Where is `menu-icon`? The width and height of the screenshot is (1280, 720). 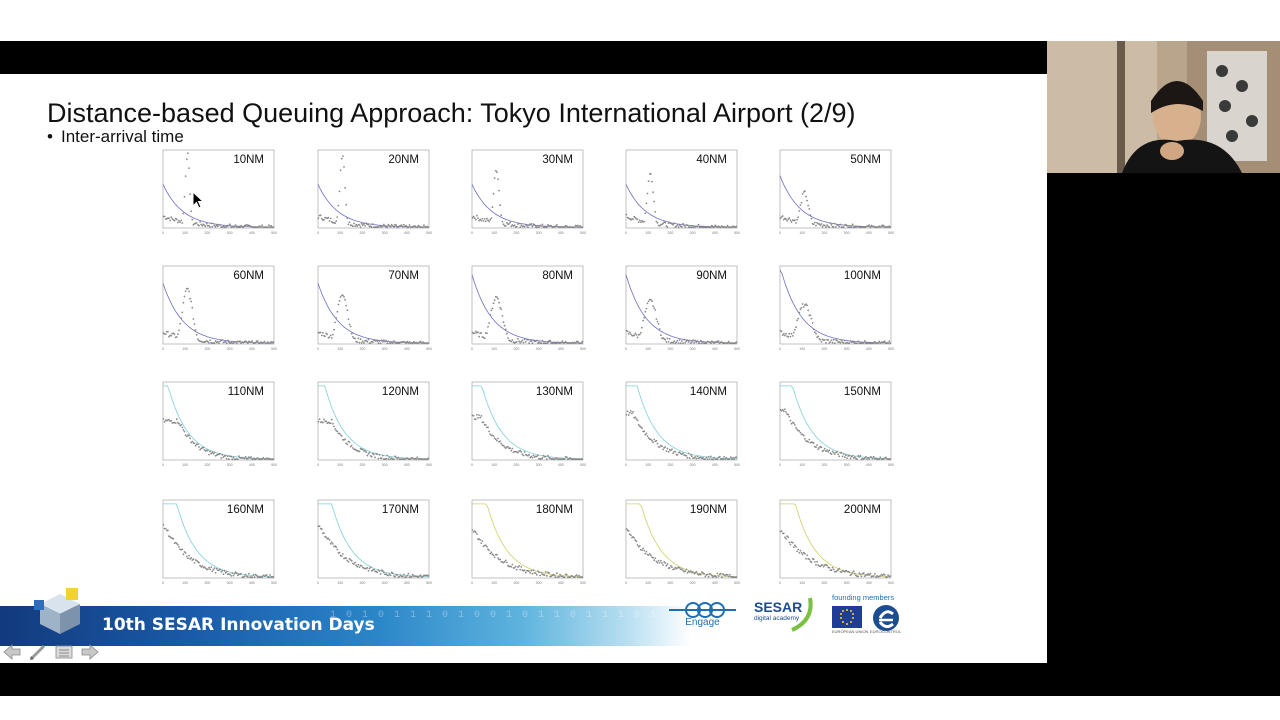 menu-icon is located at coordinates (64, 652).